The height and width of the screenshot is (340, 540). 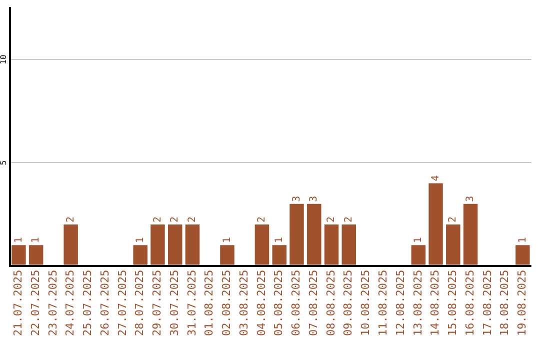 What do you see at coordinates (469, 303) in the screenshot?
I see `x-tick-label: 16.08.2025` at bounding box center [469, 303].